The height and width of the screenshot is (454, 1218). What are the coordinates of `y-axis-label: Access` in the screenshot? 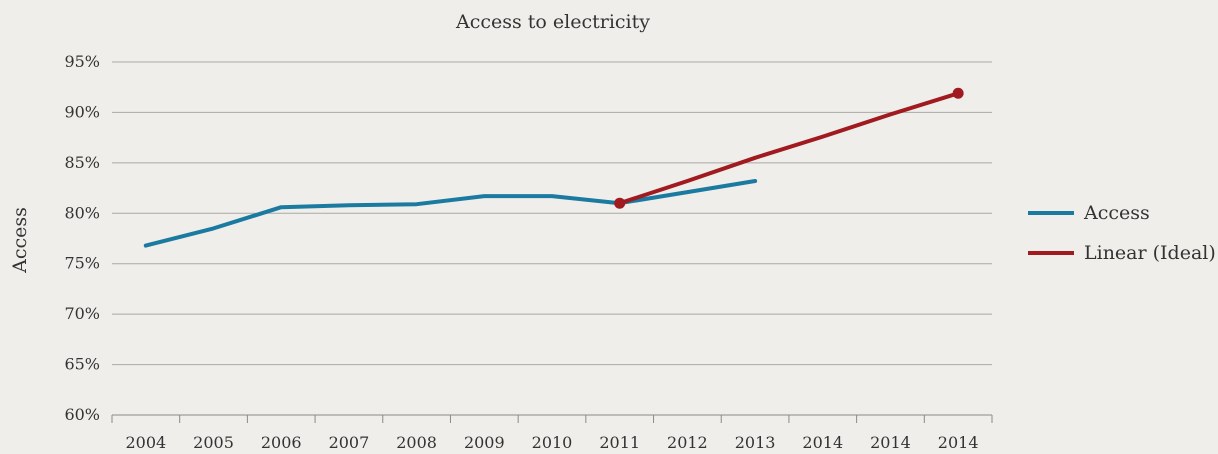 It's located at (20, 240).